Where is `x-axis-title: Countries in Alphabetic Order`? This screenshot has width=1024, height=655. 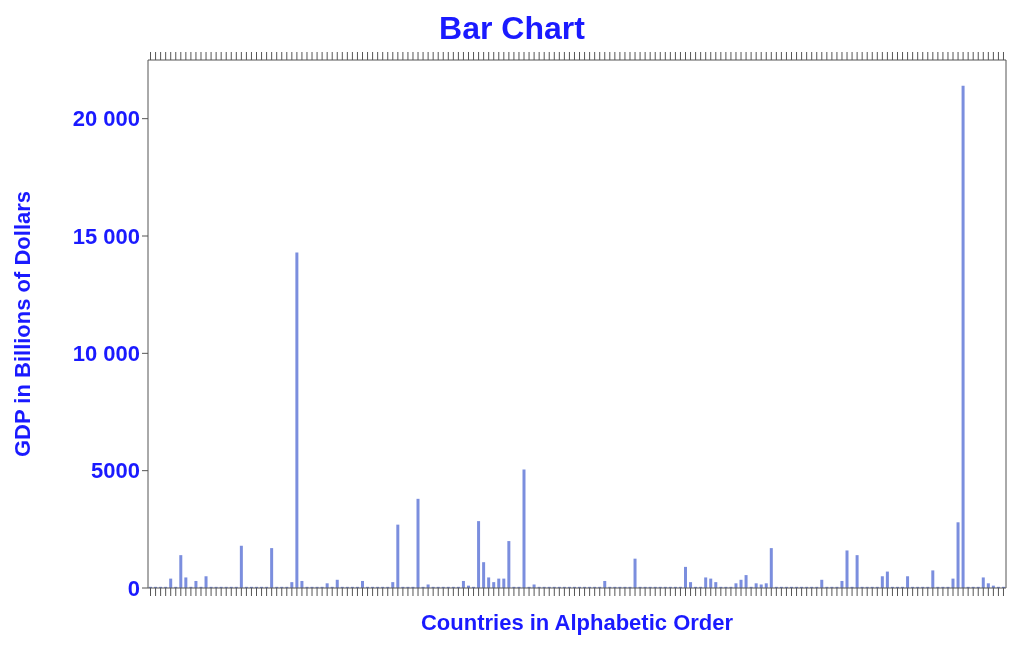 x-axis-title: Countries in Alphabetic Order is located at coordinates (577, 622).